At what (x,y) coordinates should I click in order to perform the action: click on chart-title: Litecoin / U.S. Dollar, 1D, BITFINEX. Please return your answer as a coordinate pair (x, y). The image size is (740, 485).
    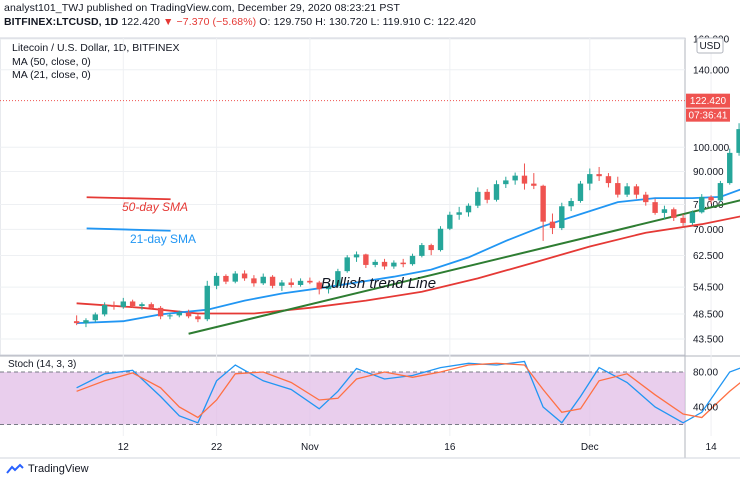
    Looking at the image, I should click on (96, 48).